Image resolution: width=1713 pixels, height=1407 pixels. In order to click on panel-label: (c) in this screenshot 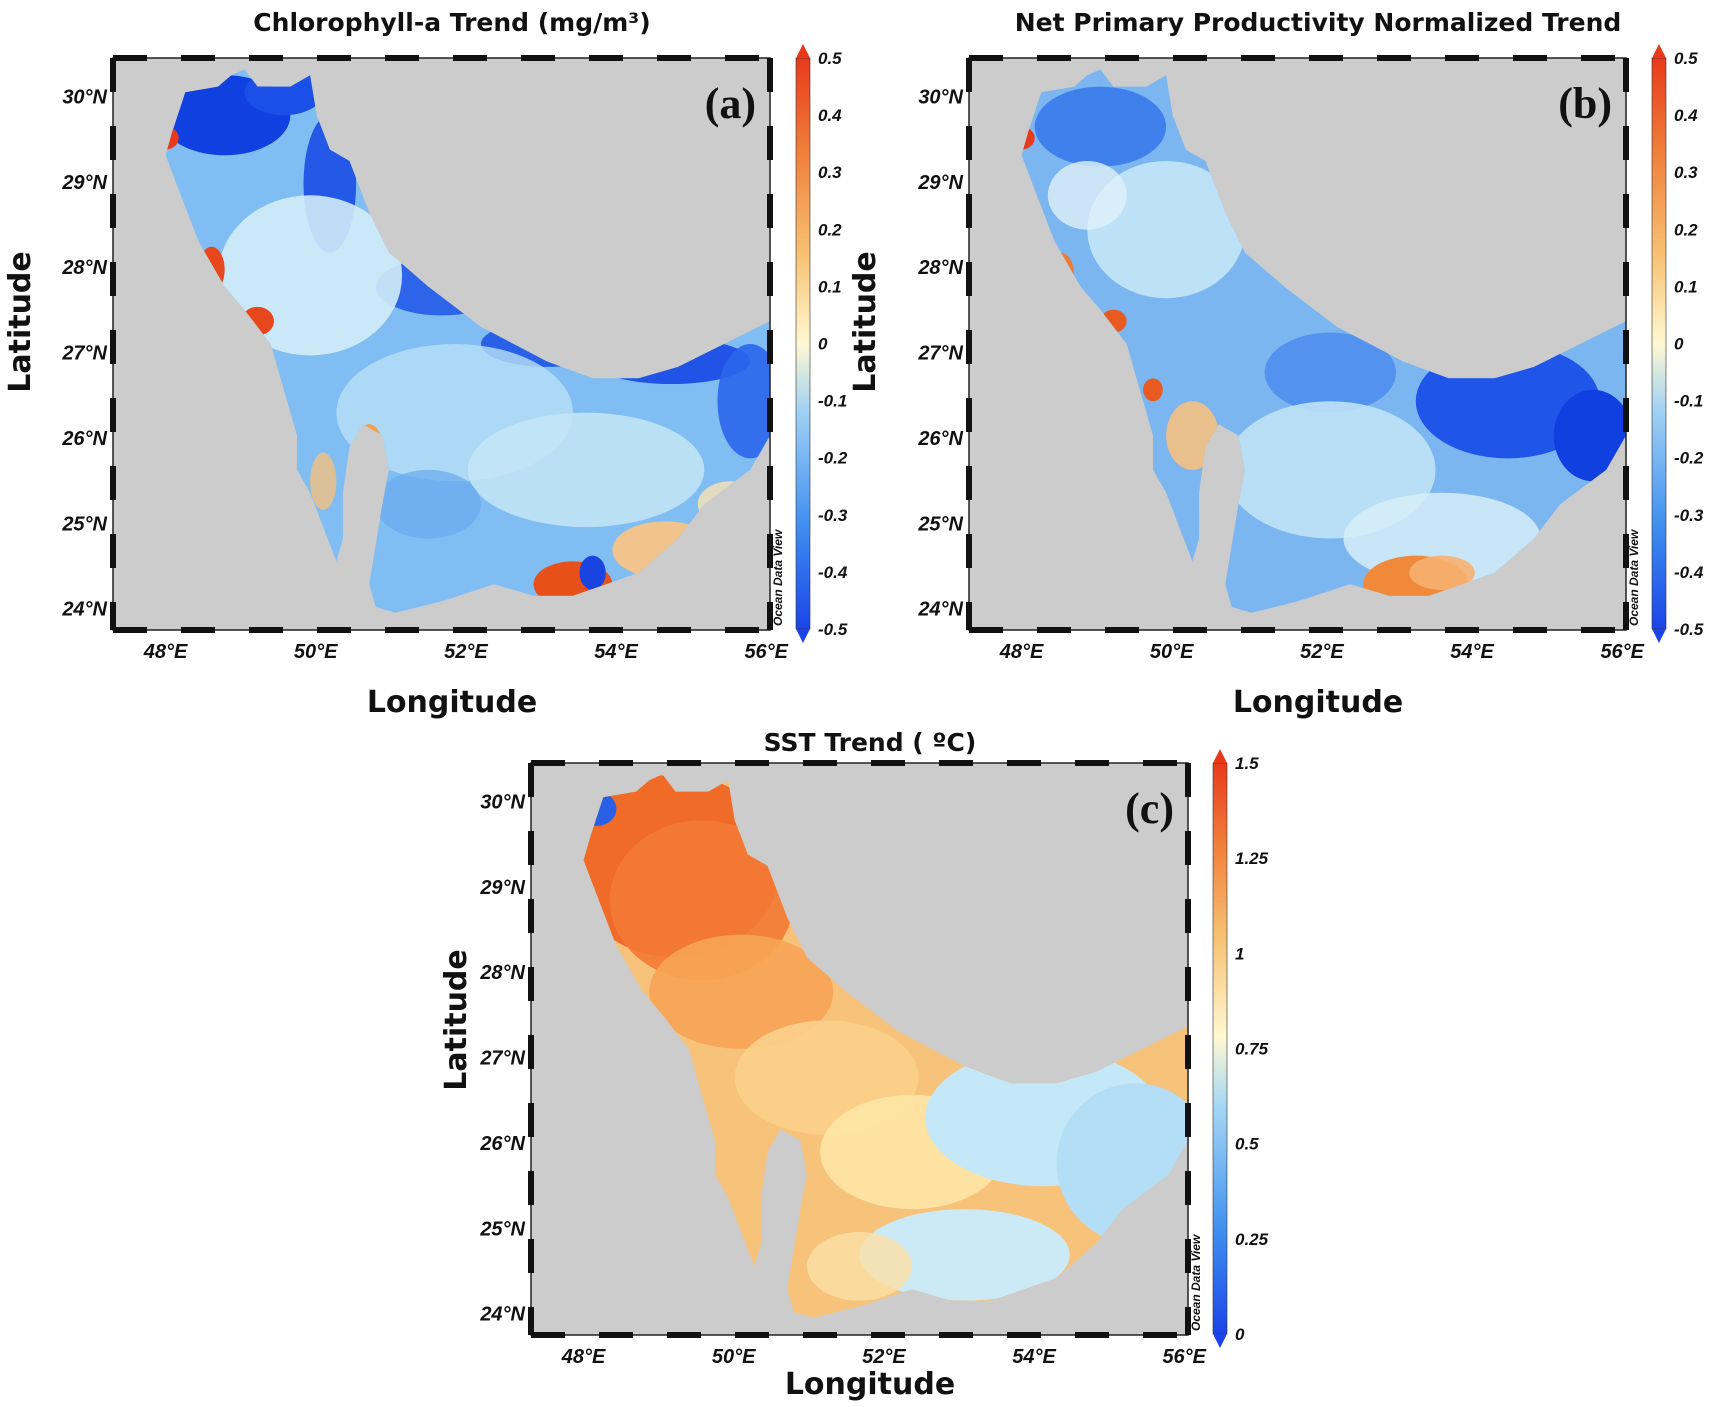, I will do `click(1149, 808)`.